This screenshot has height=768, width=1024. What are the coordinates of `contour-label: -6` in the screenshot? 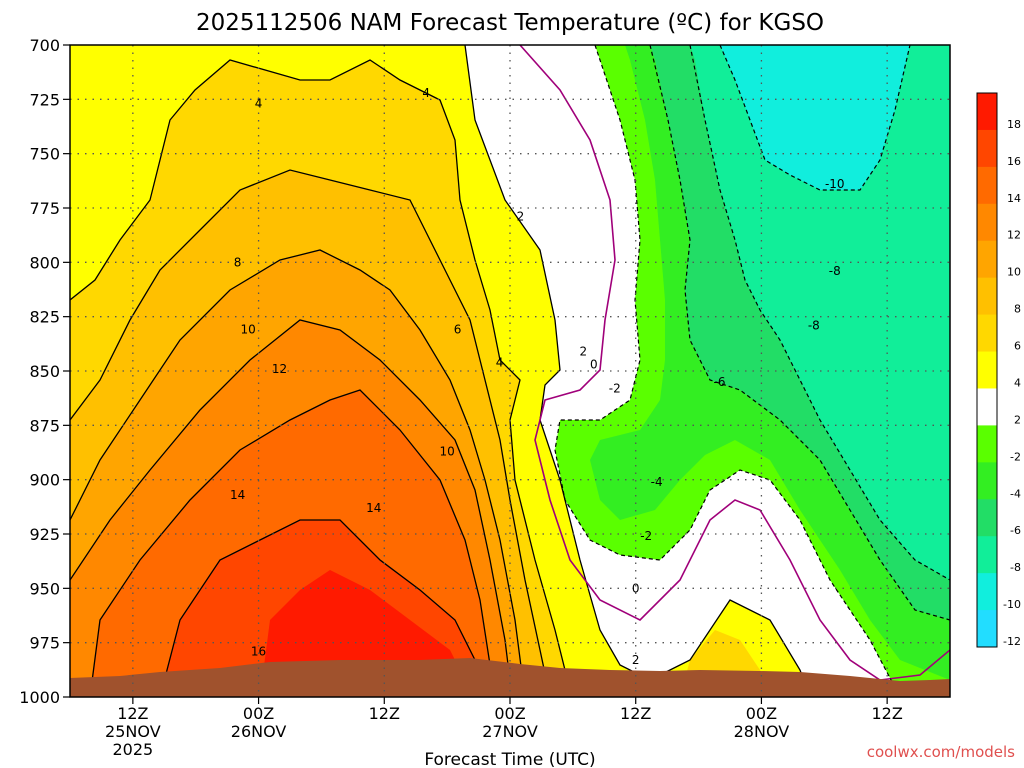 It's located at (720, 382).